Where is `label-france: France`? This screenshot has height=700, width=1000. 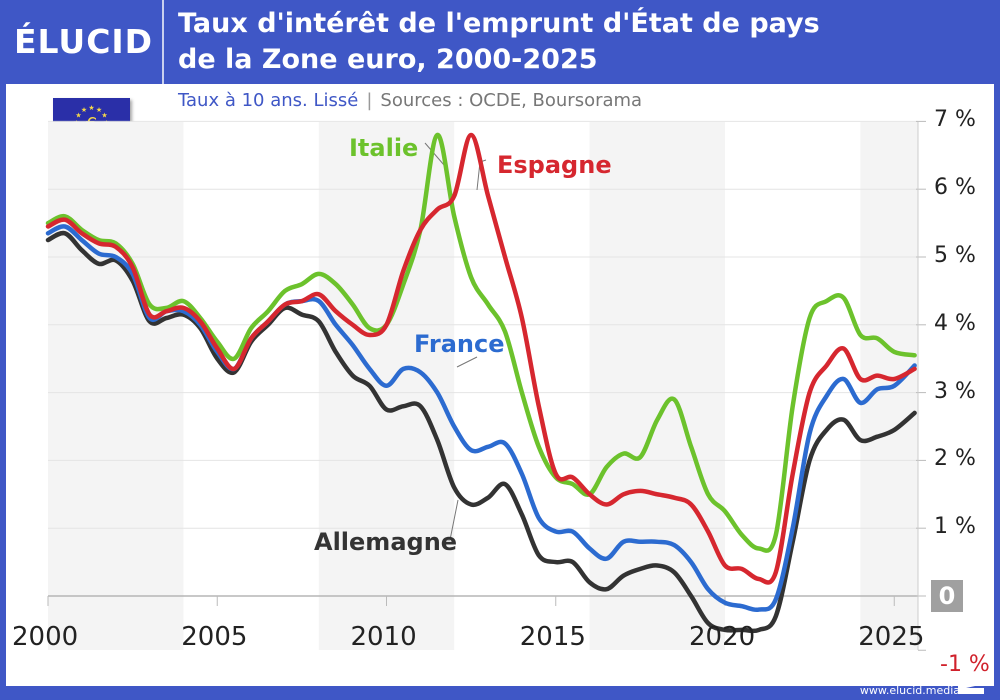
label-france: France is located at coordinates (459, 344).